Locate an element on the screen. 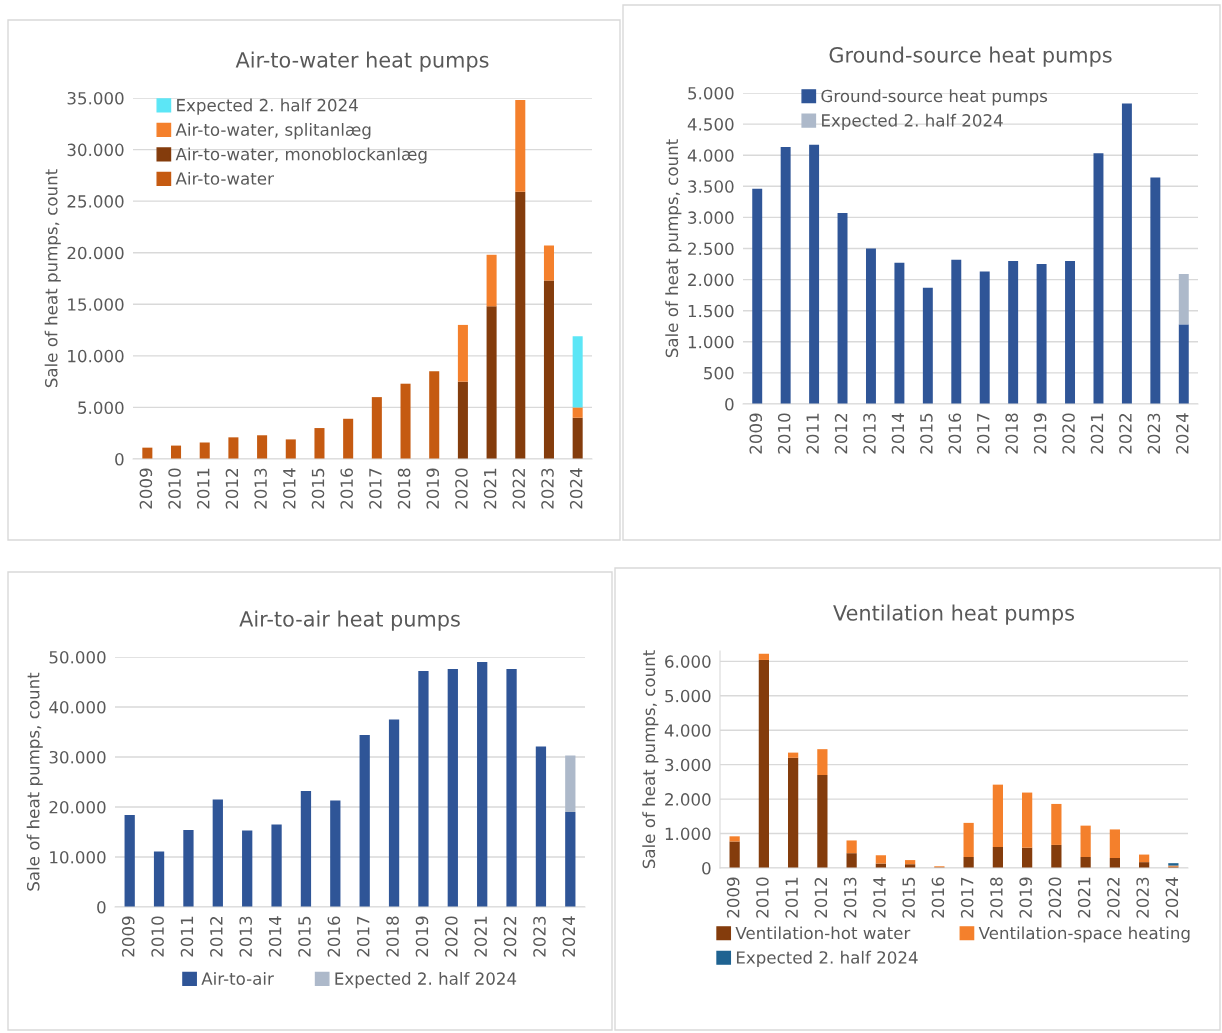 Image resolution: width=1222 pixels, height=1033 pixels. y-tick-label: 35.000 is located at coordinates (95, 98).